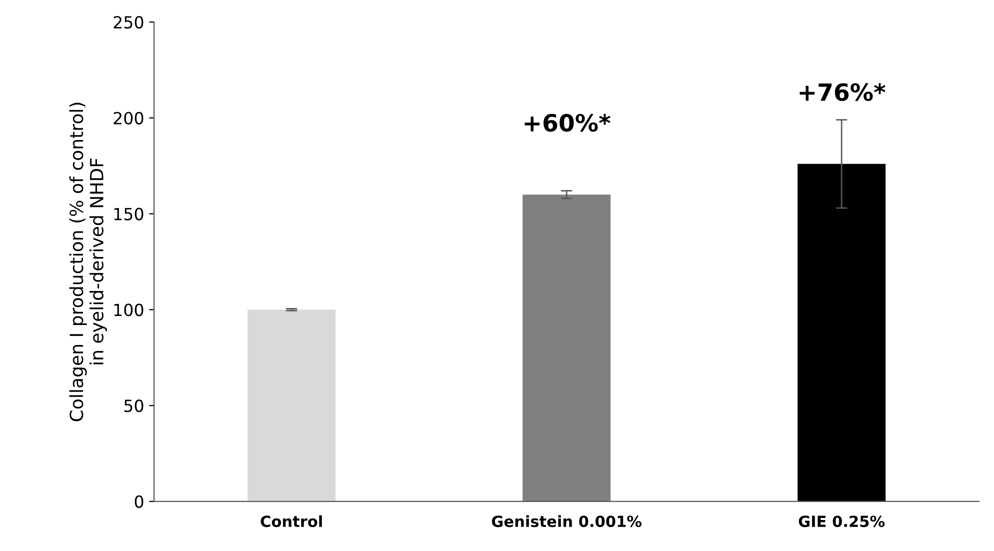 The height and width of the screenshot is (551, 994). What do you see at coordinates (129, 310) in the screenshot?
I see `y-tick-label: 100` at bounding box center [129, 310].